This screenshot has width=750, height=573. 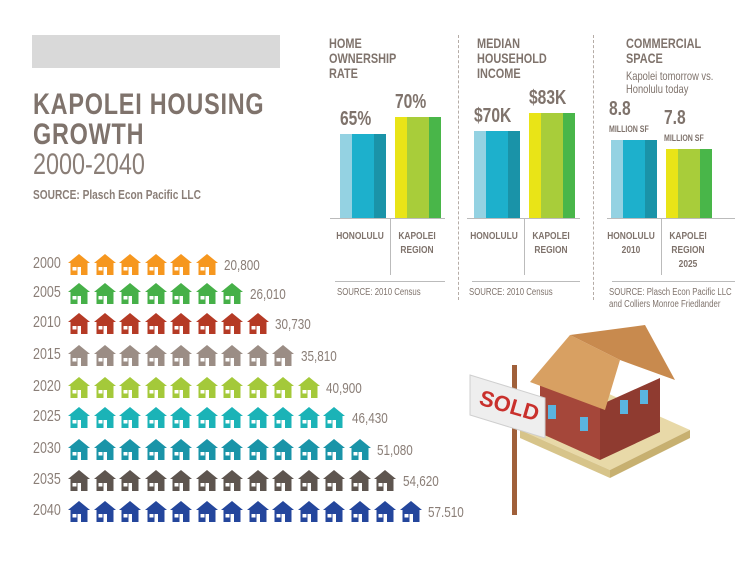 What do you see at coordinates (395, 450) in the screenshot?
I see `housing-value-label: 51,080` at bounding box center [395, 450].